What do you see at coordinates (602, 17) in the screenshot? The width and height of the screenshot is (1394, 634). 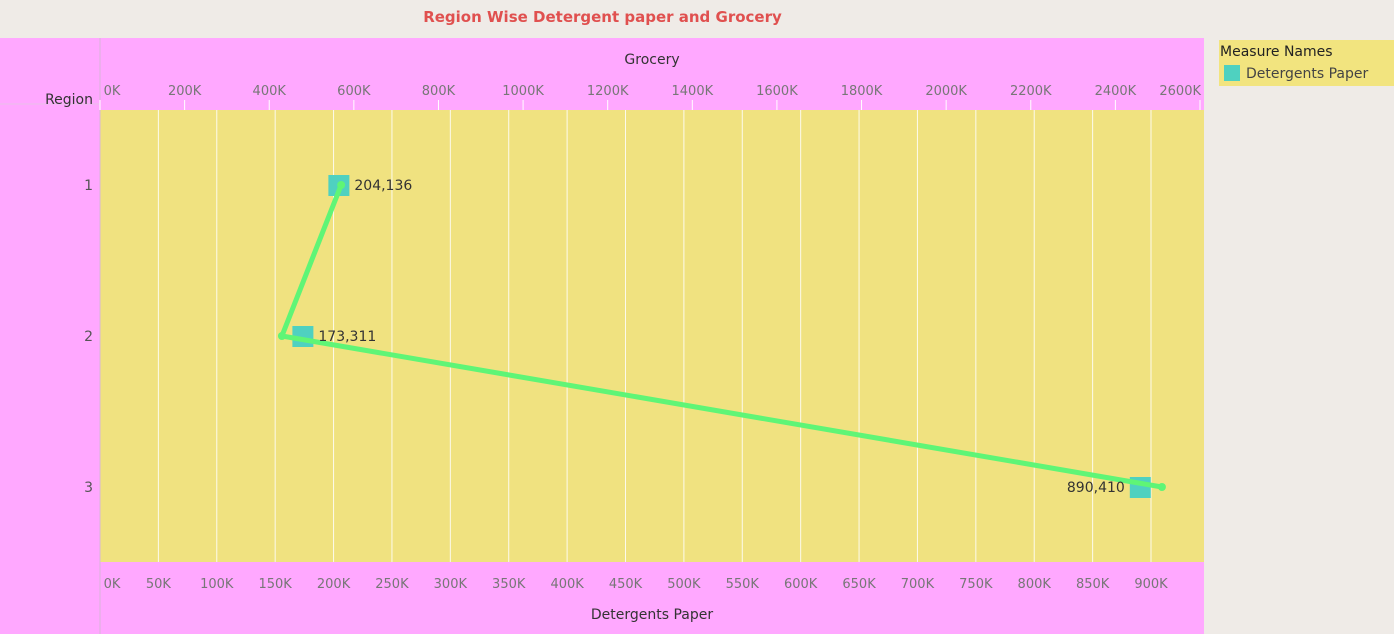 I see `chart-title: Region Wise Detergent paper and Grocery` at bounding box center [602, 17].